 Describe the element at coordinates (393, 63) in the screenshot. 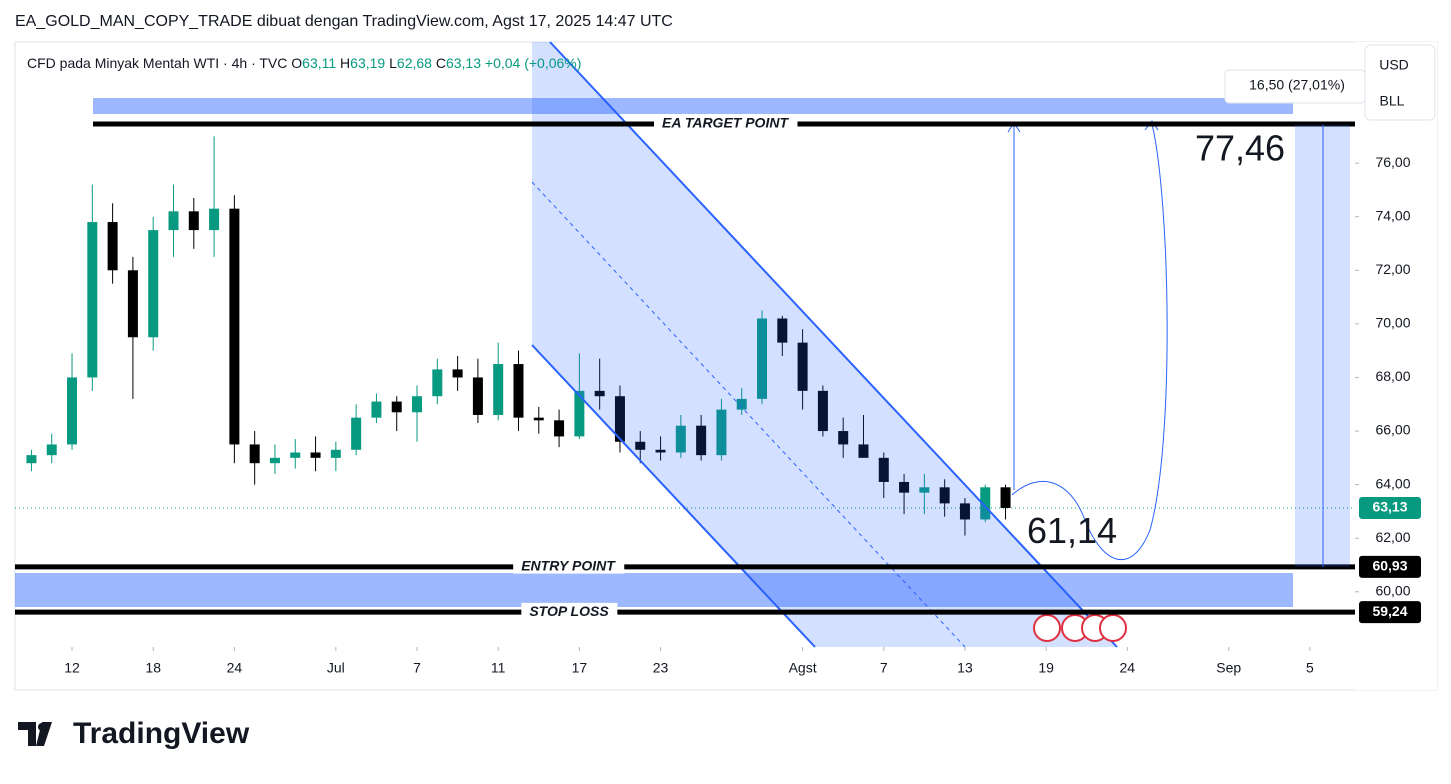

I see `ohlc-key: L` at that location.